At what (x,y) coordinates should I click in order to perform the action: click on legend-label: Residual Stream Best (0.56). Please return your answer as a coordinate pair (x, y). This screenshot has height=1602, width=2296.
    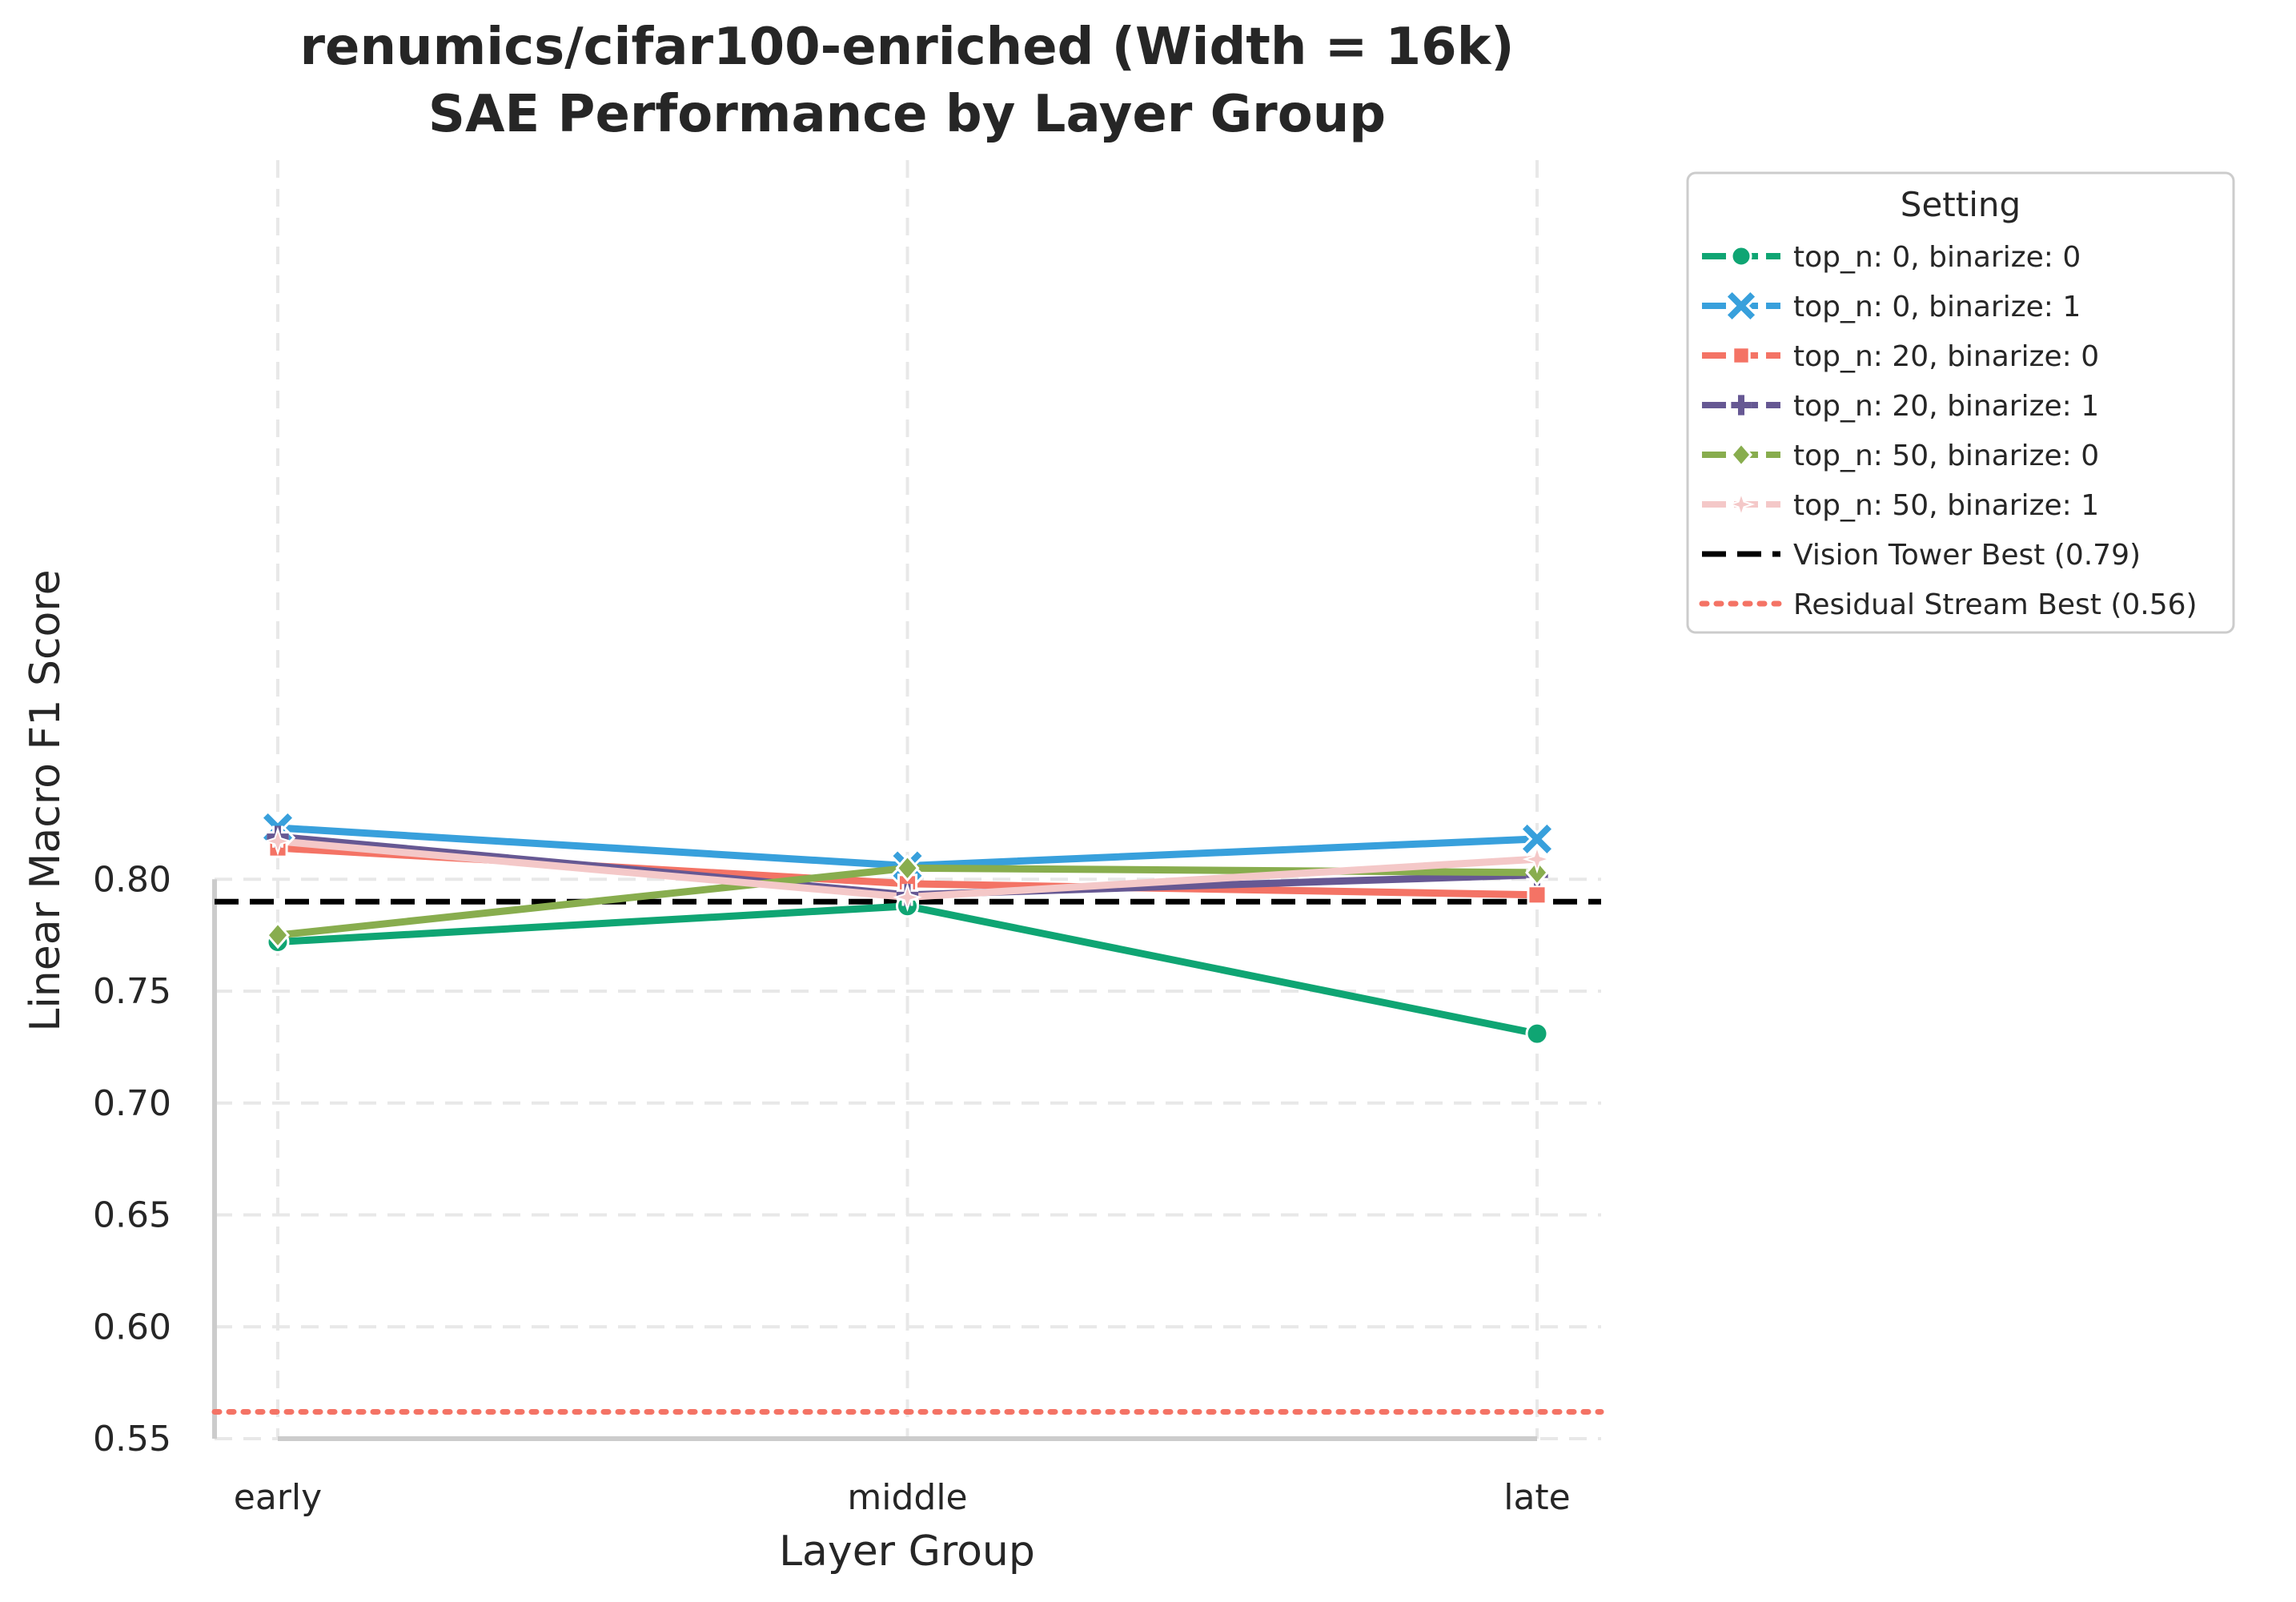
    Looking at the image, I should click on (1995, 604).